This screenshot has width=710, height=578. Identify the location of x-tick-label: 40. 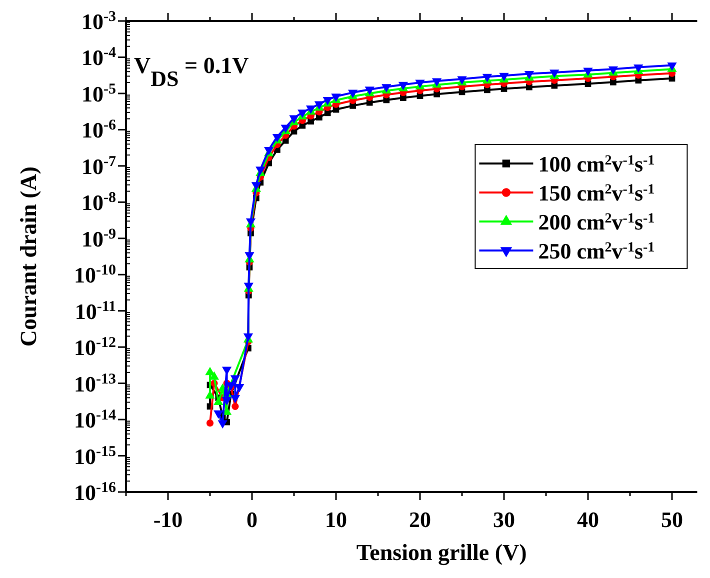
(588, 519).